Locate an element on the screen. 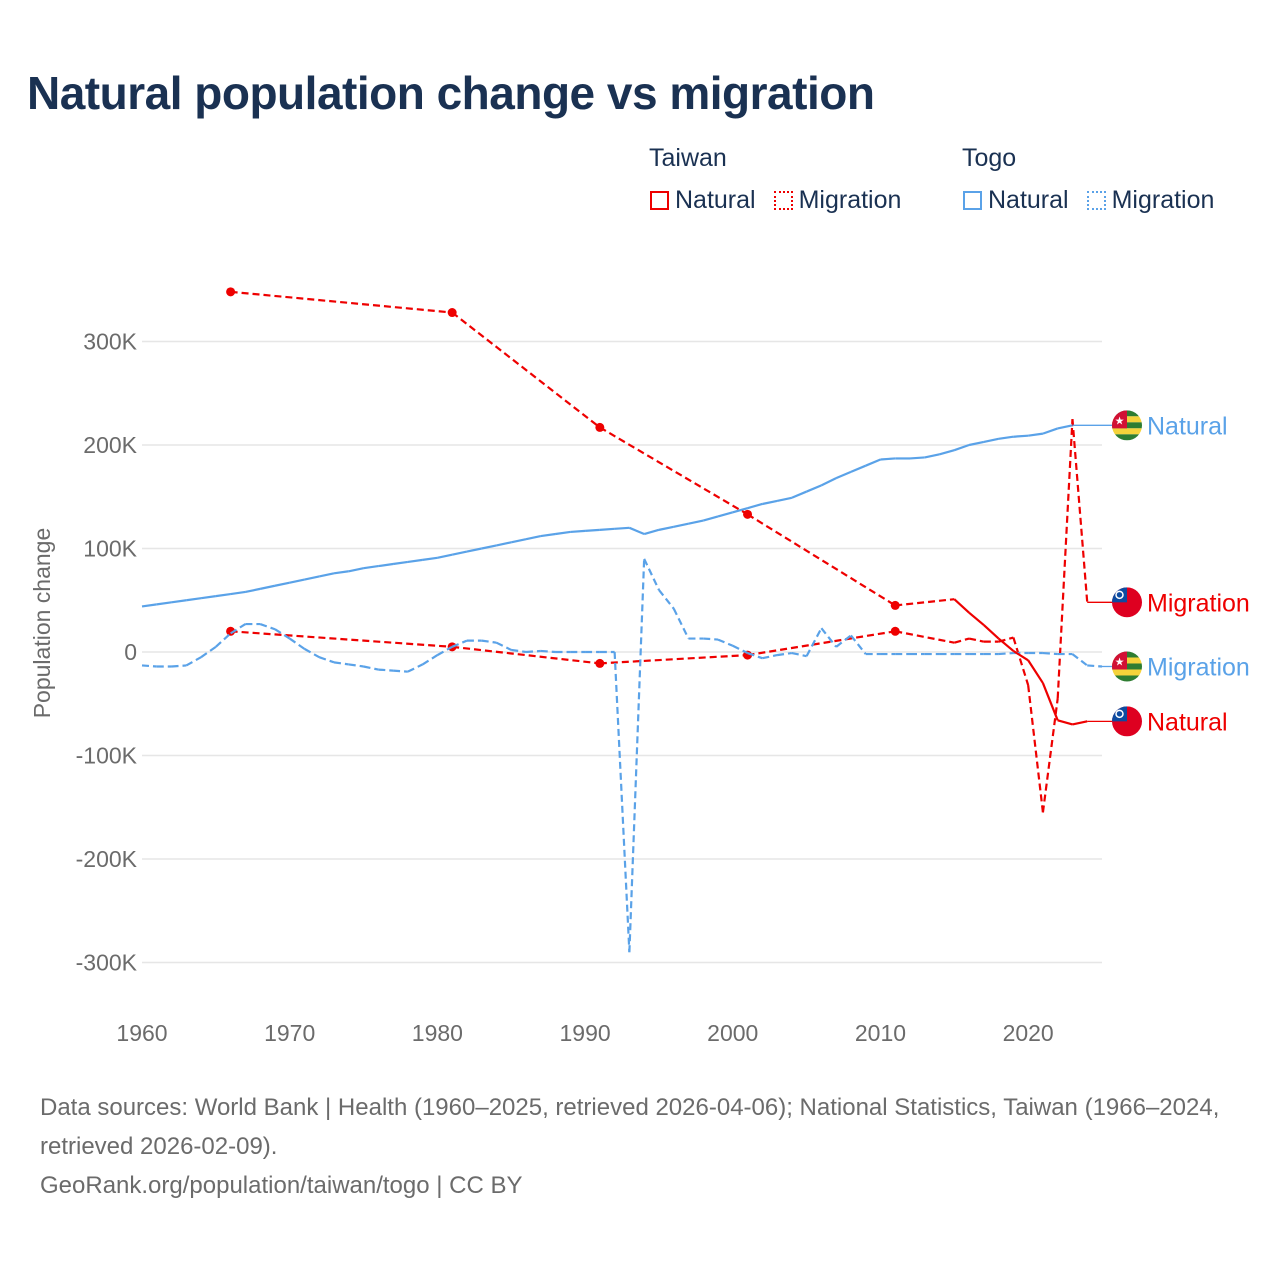 Image resolution: width=1280 pixels, height=1280 pixels. legend-taiwan-natural: Natural is located at coordinates (703, 200).